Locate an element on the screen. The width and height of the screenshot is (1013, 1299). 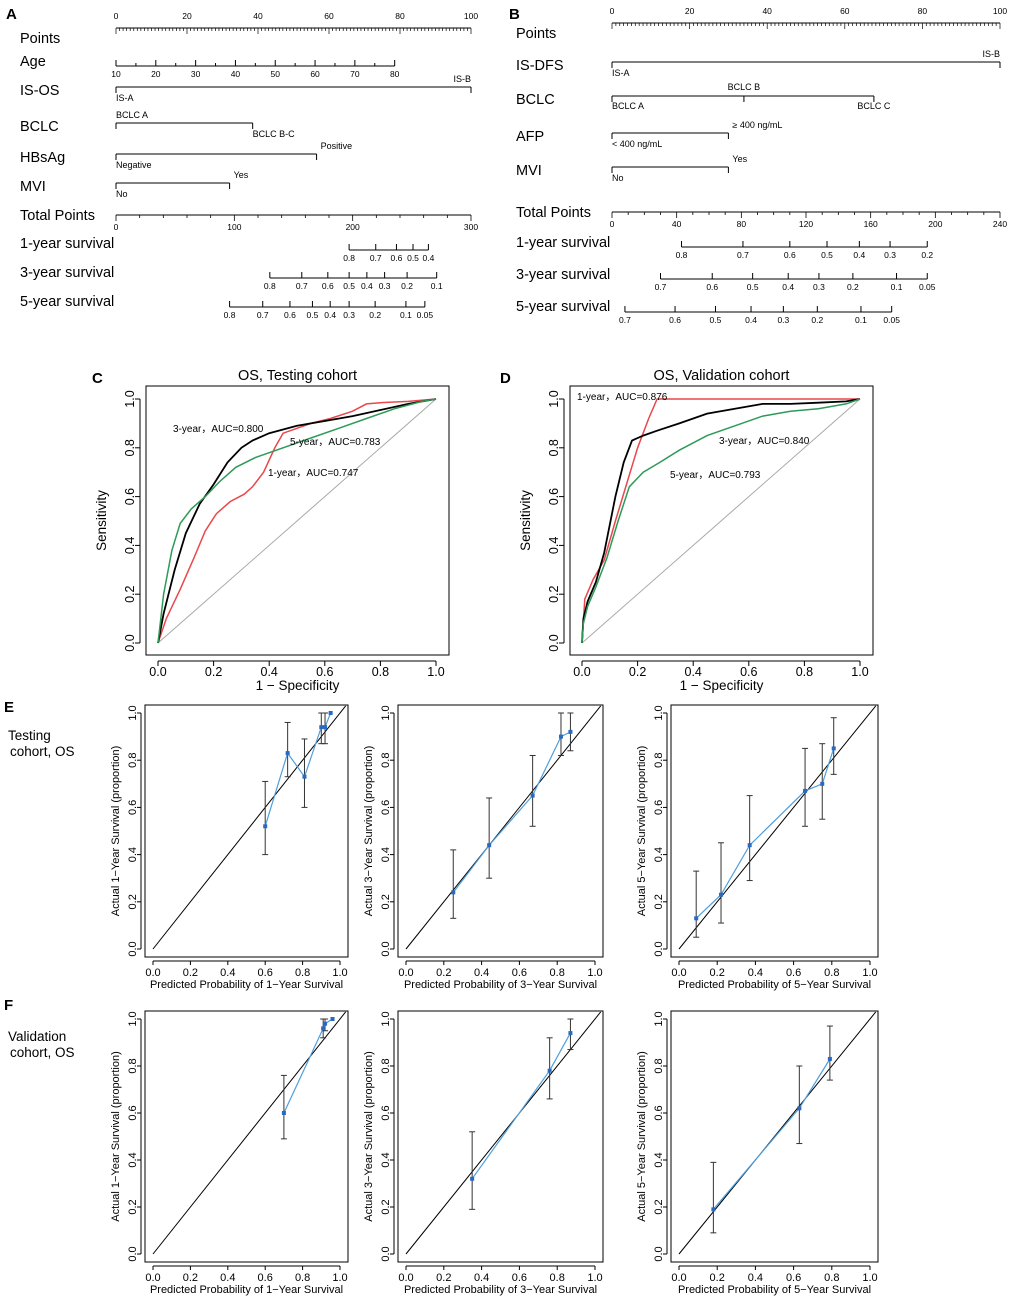
cal-e3-ylabel: Actual 5−Year Survival (proportion) is located at coordinates (642, 831).